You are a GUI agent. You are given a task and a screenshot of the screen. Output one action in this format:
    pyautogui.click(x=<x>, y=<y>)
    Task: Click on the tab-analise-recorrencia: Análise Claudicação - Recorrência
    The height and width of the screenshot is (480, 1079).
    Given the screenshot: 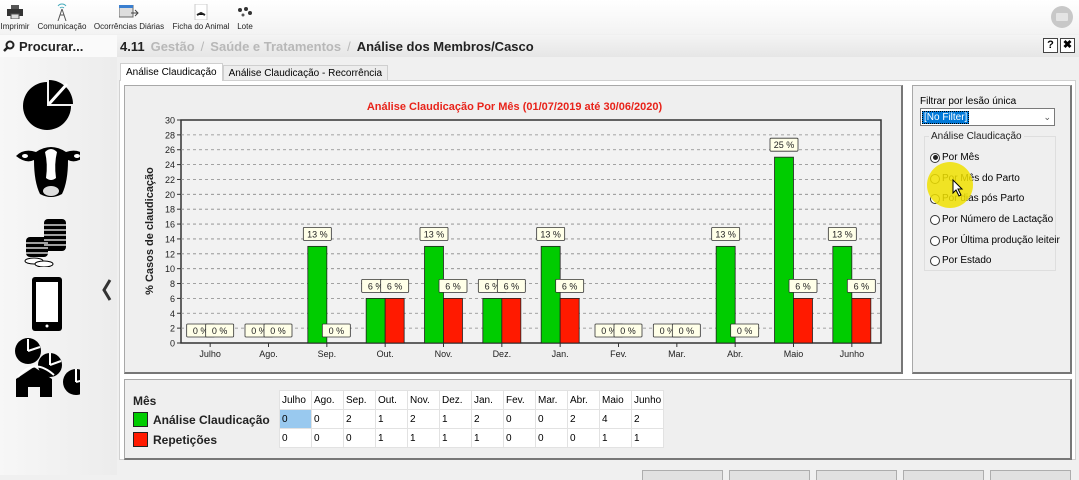 What is the action you would take?
    pyautogui.click(x=305, y=73)
    